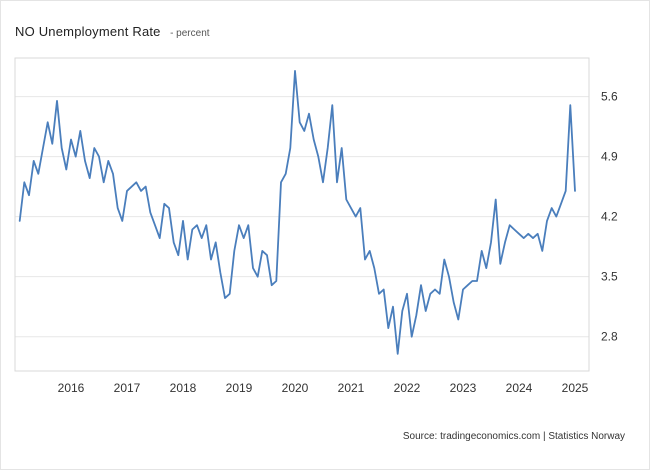 This screenshot has height=470, width=650. What do you see at coordinates (351, 388) in the screenshot?
I see `x-axis-tick-label: 2021` at bounding box center [351, 388].